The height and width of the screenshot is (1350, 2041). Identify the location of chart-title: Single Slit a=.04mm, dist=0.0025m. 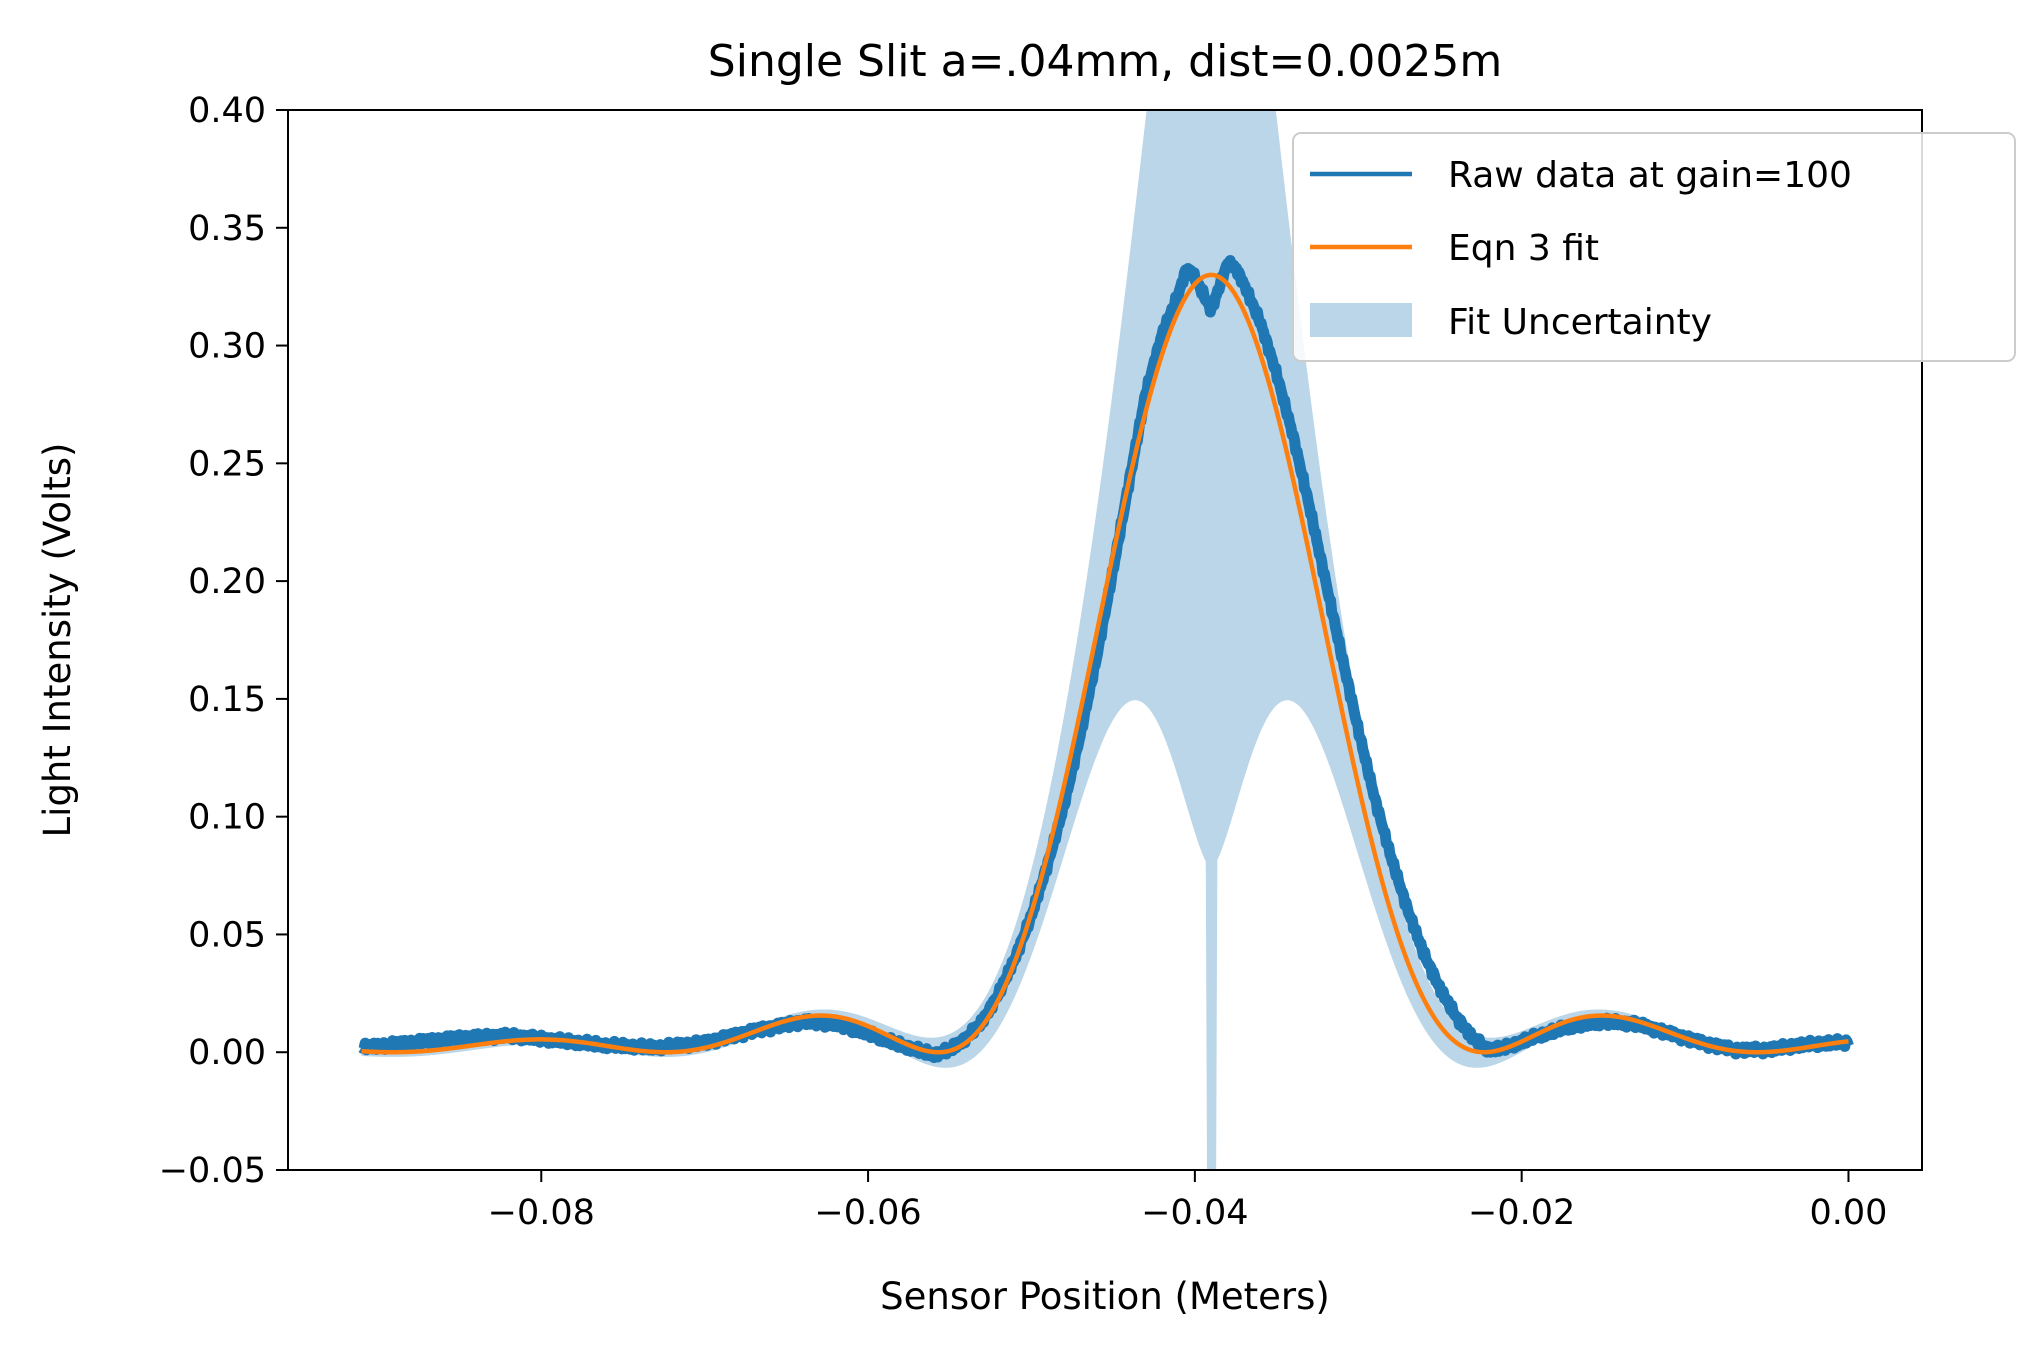
(1105, 61).